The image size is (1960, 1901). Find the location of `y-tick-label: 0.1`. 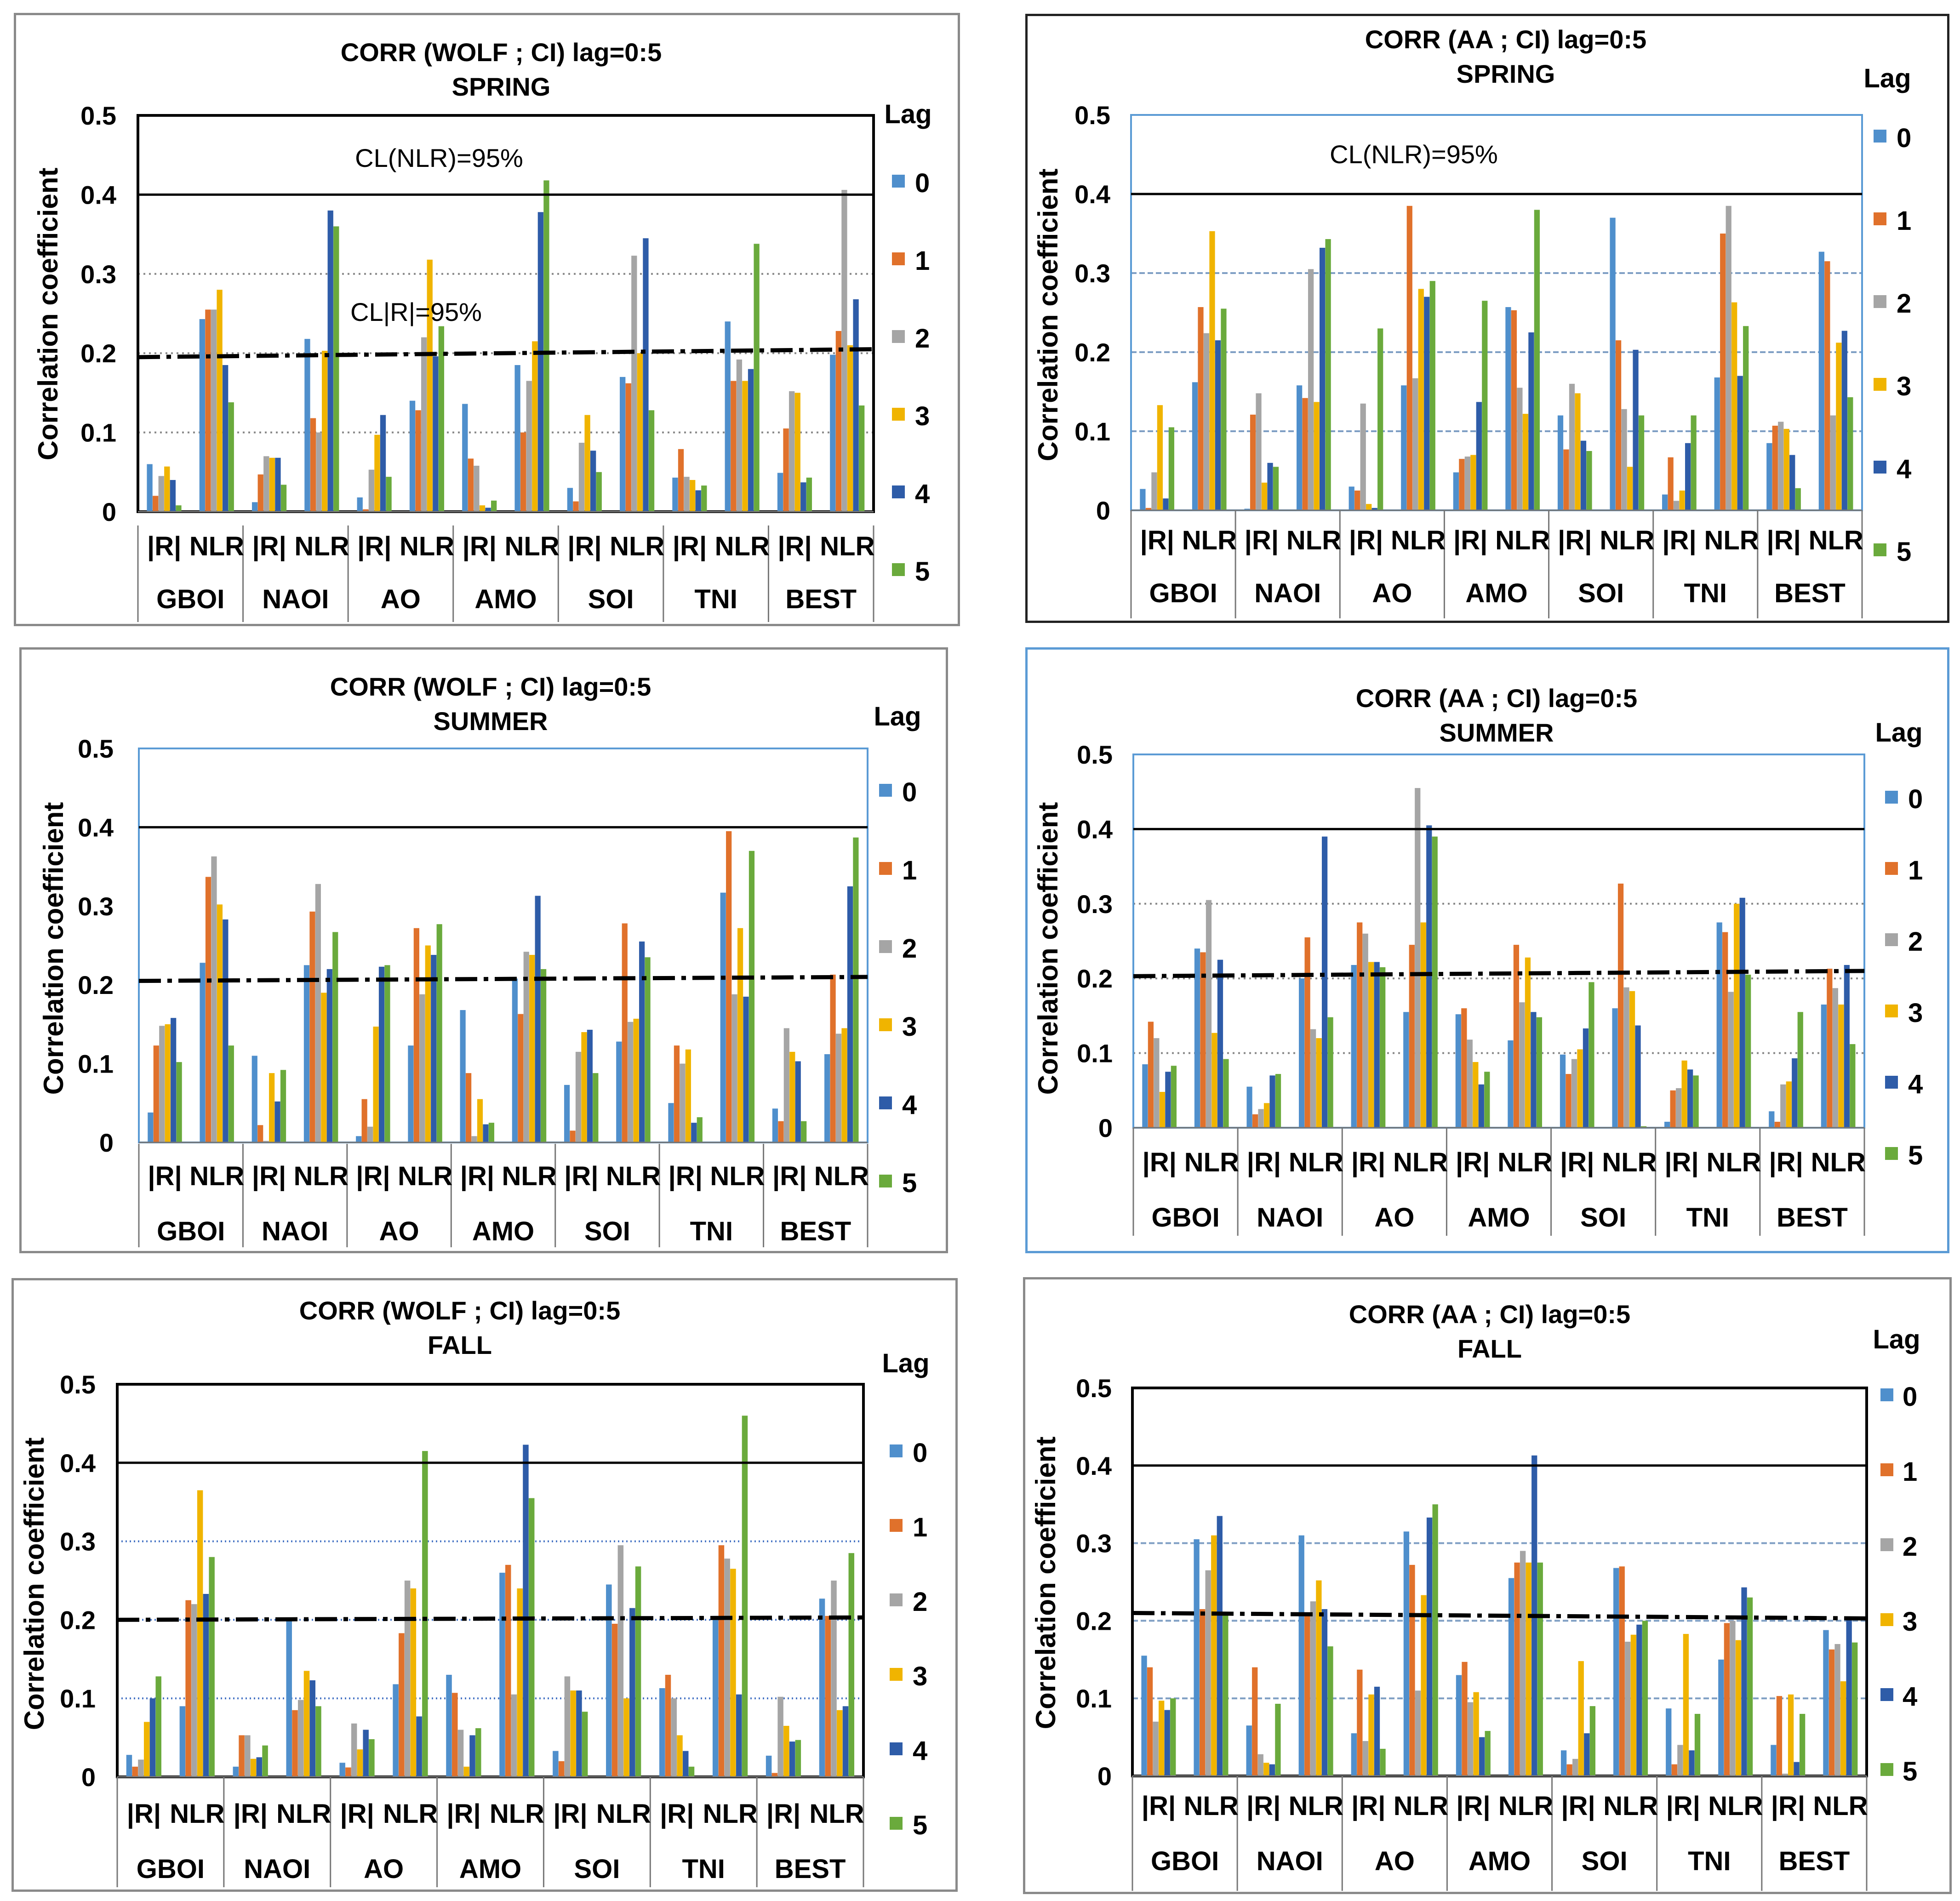

y-tick-label: 0.1 is located at coordinates (78, 1698).